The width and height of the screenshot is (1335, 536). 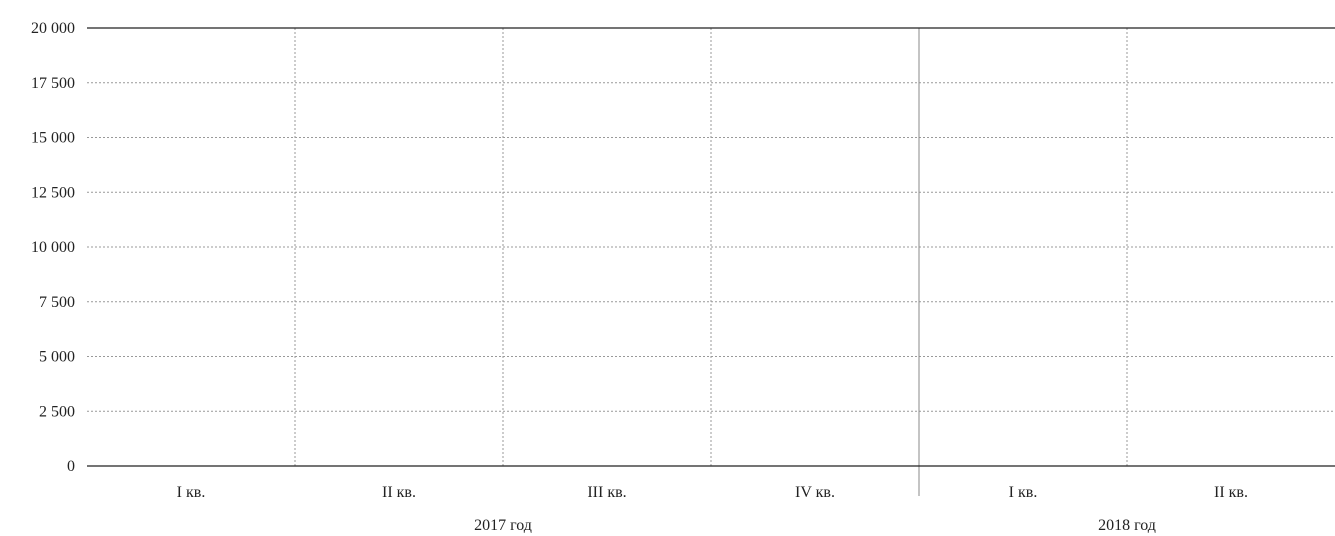 What do you see at coordinates (503, 525) in the screenshot?
I see `x-group-label: 2017 год` at bounding box center [503, 525].